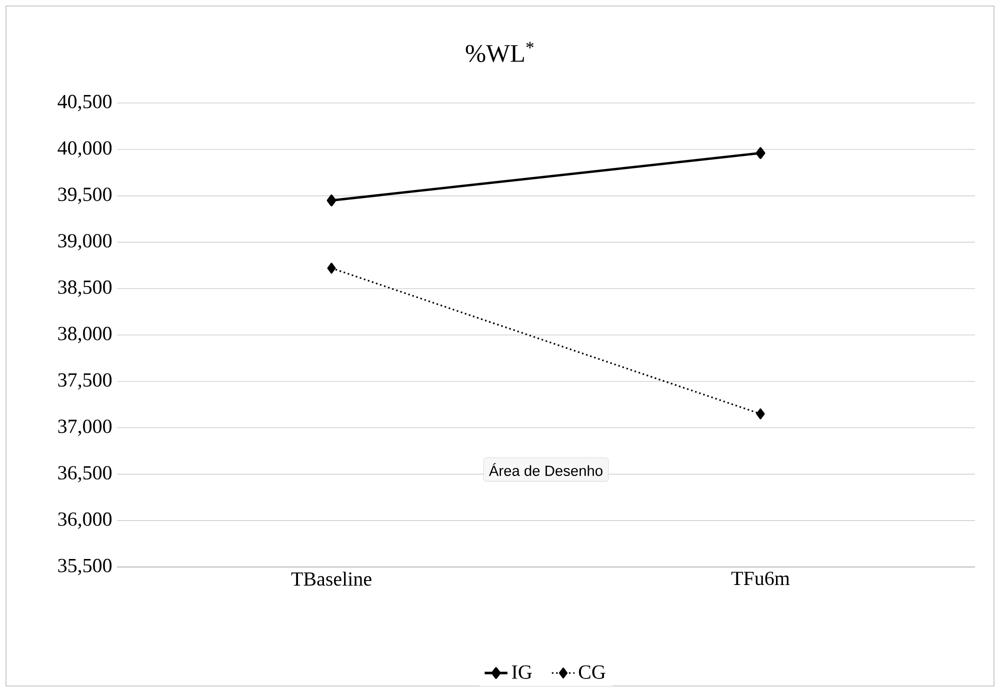 Image resolution: width=1000 pixels, height=692 pixels. What do you see at coordinates (85, 381) in the screenshot?
I see `y-tick-label: 37,500` at bounding box center [85, 381].